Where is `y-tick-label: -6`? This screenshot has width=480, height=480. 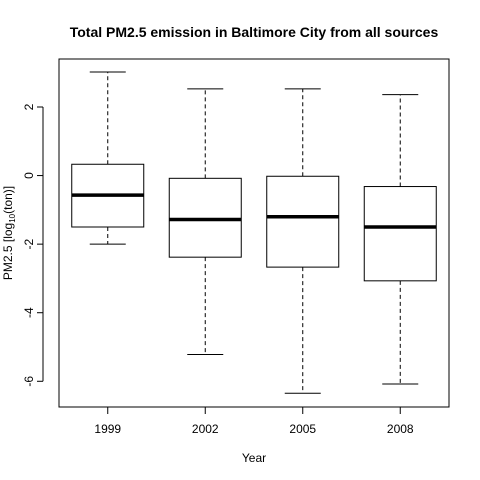
y-tick-label: -6 is located at coordinates (29, 381).